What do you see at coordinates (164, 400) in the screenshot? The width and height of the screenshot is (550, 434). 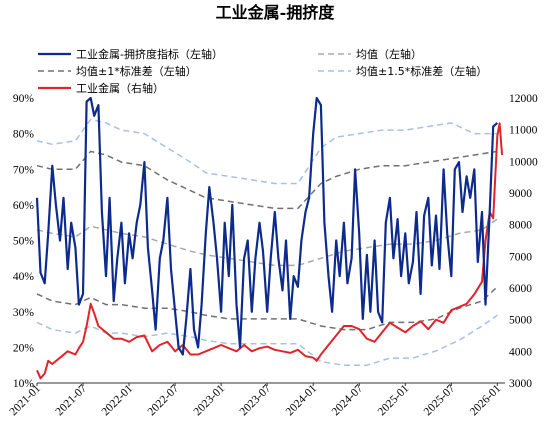 I see `x-tick-label: 2022-07` at bounding box center [164, 400].